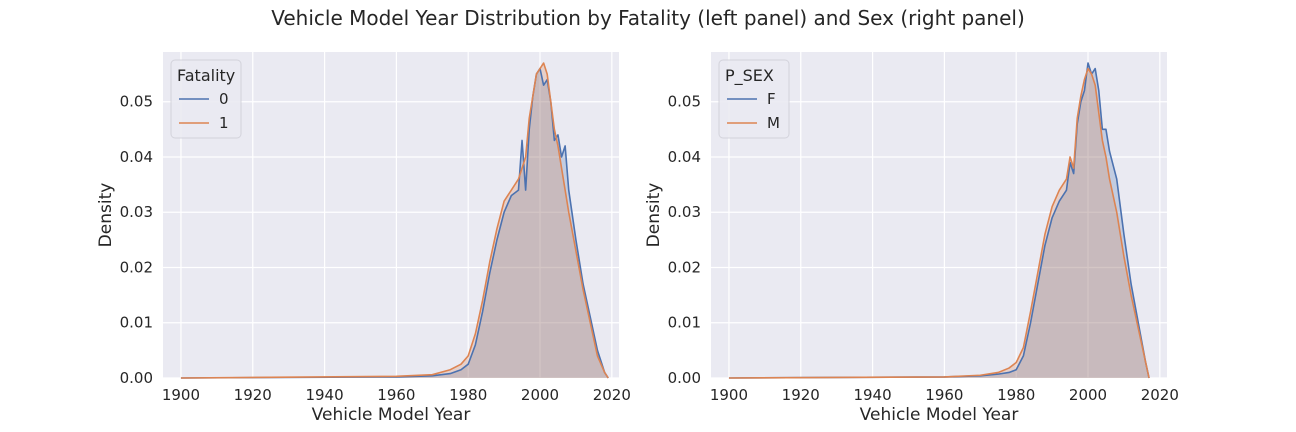 The image size is (1296, 432). What do you see at coordinates (771, 99) in the screenshot?
I see `legend-label-f: F` at bounding box center [771, 99].